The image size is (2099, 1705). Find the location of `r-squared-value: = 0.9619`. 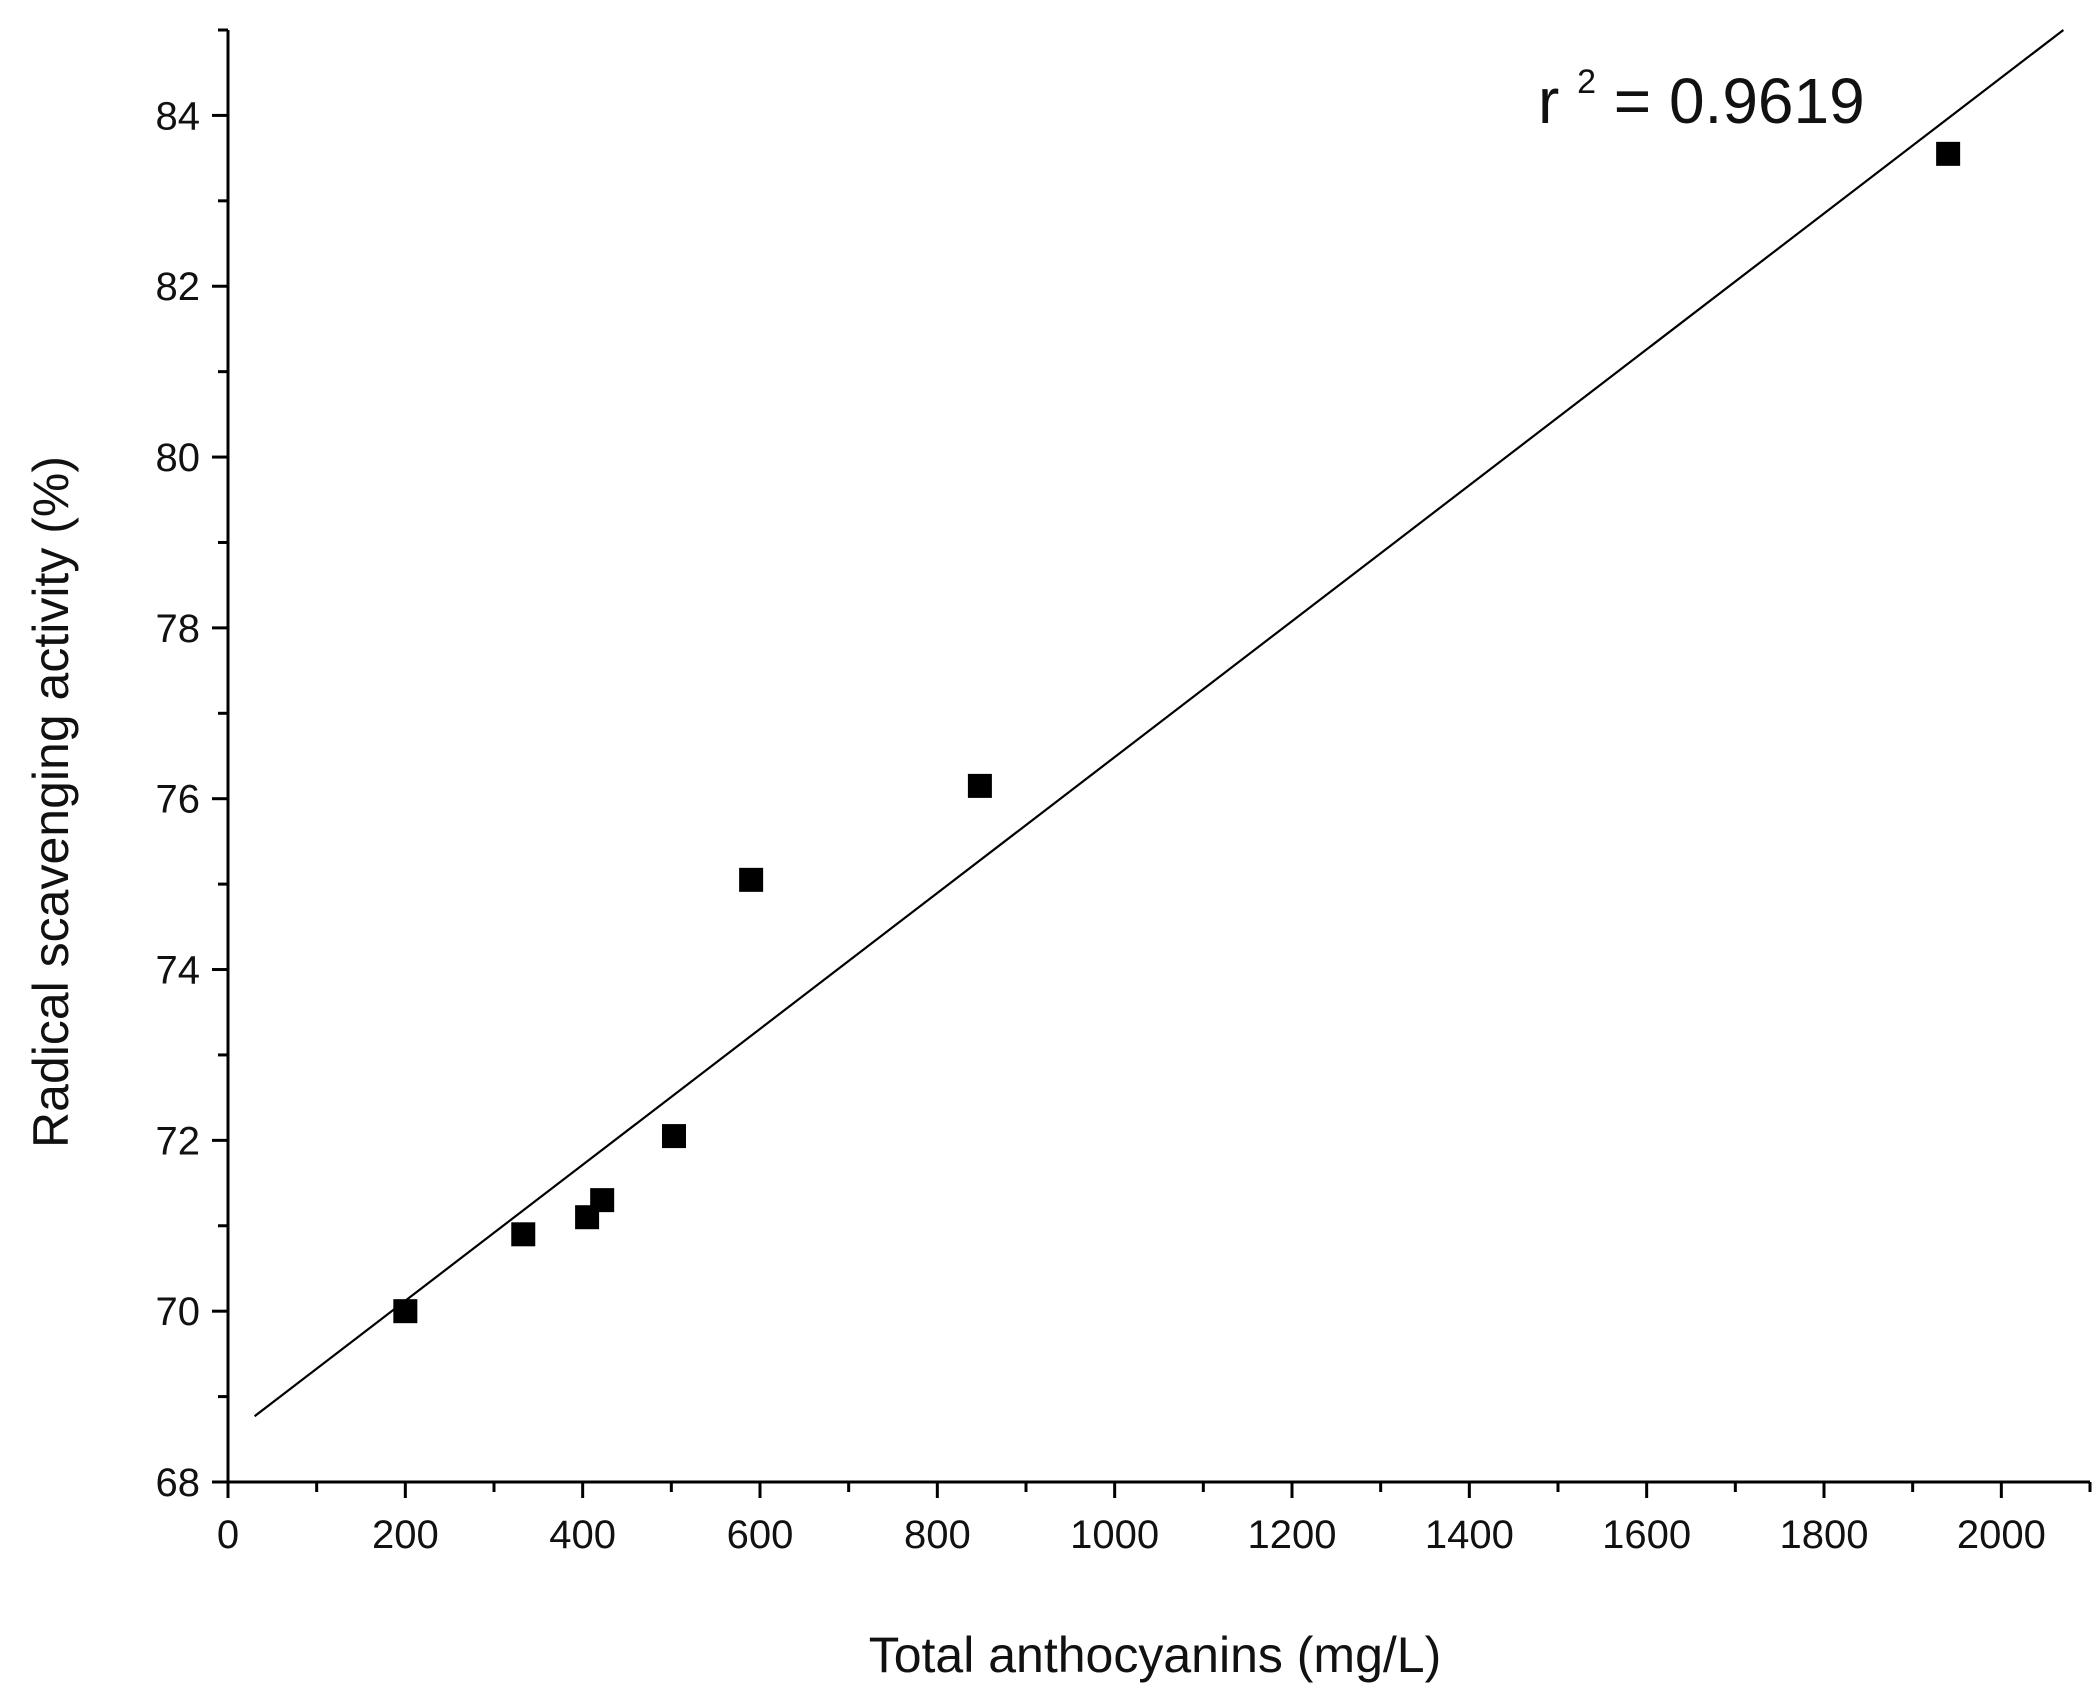

r-squared-value: = 0.9619 is located at coordinates (1739, 101).